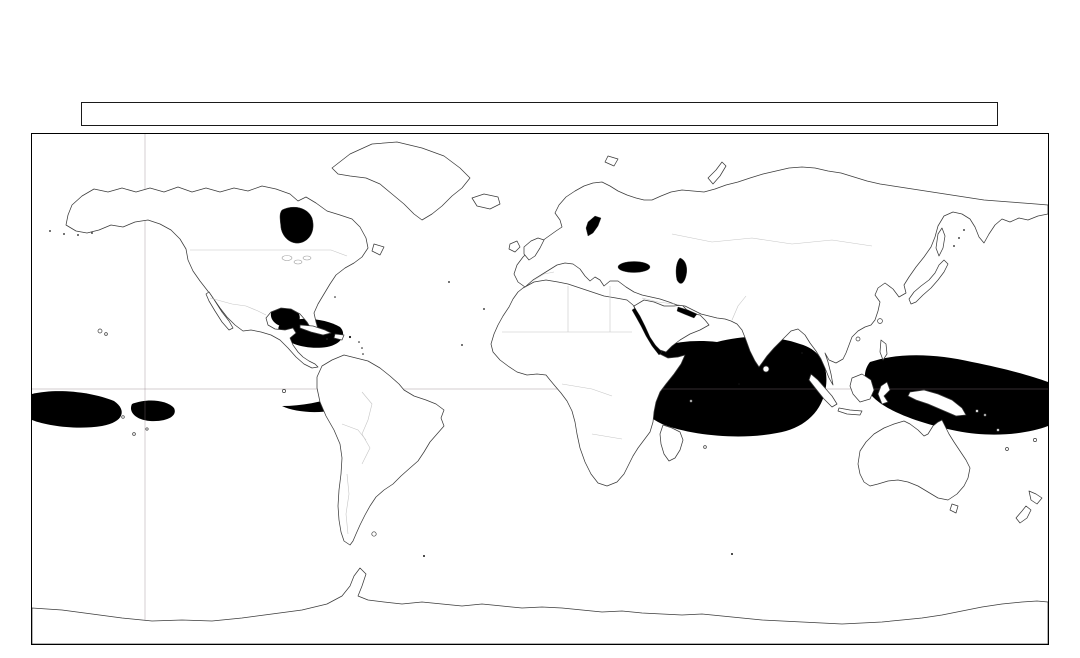 This screenshot has height=658, width=1080. I want to click on land-new-zealand-south, so click(1023, 514).